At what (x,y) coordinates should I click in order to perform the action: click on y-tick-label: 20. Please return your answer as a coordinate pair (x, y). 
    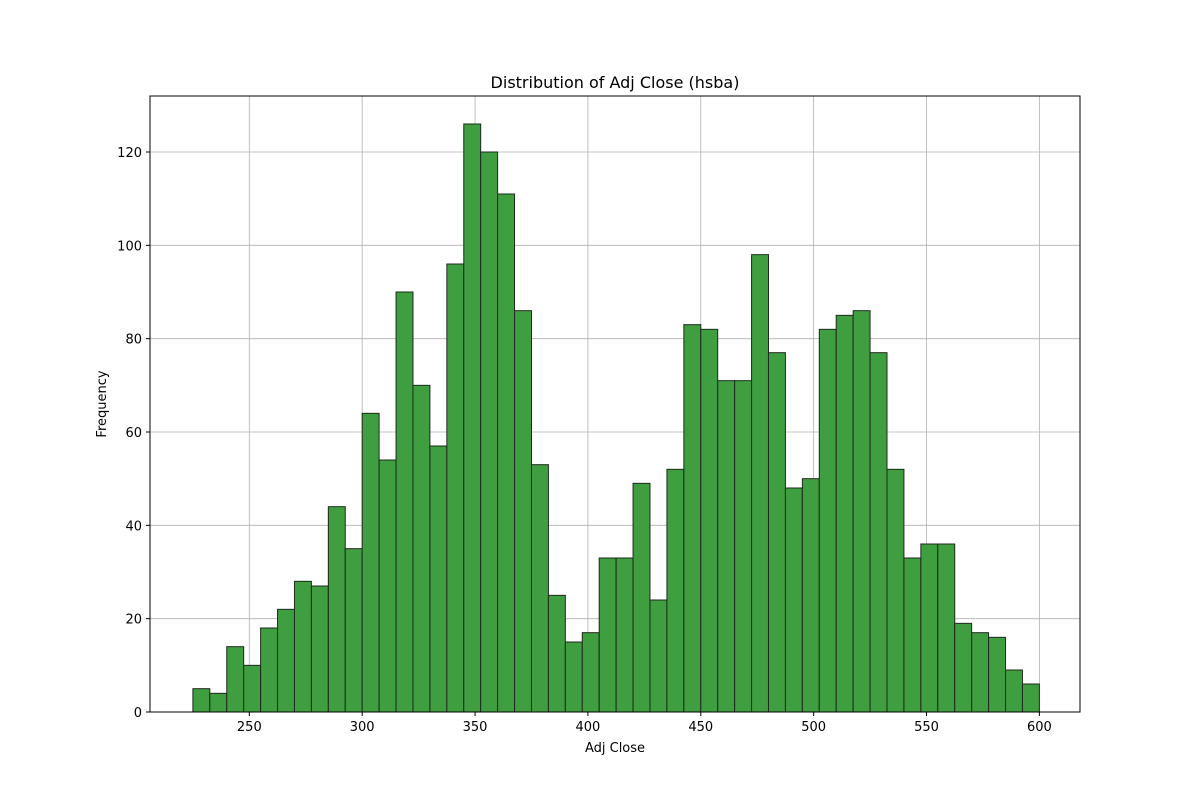
    Looking at the image, I should click on (133, 620).